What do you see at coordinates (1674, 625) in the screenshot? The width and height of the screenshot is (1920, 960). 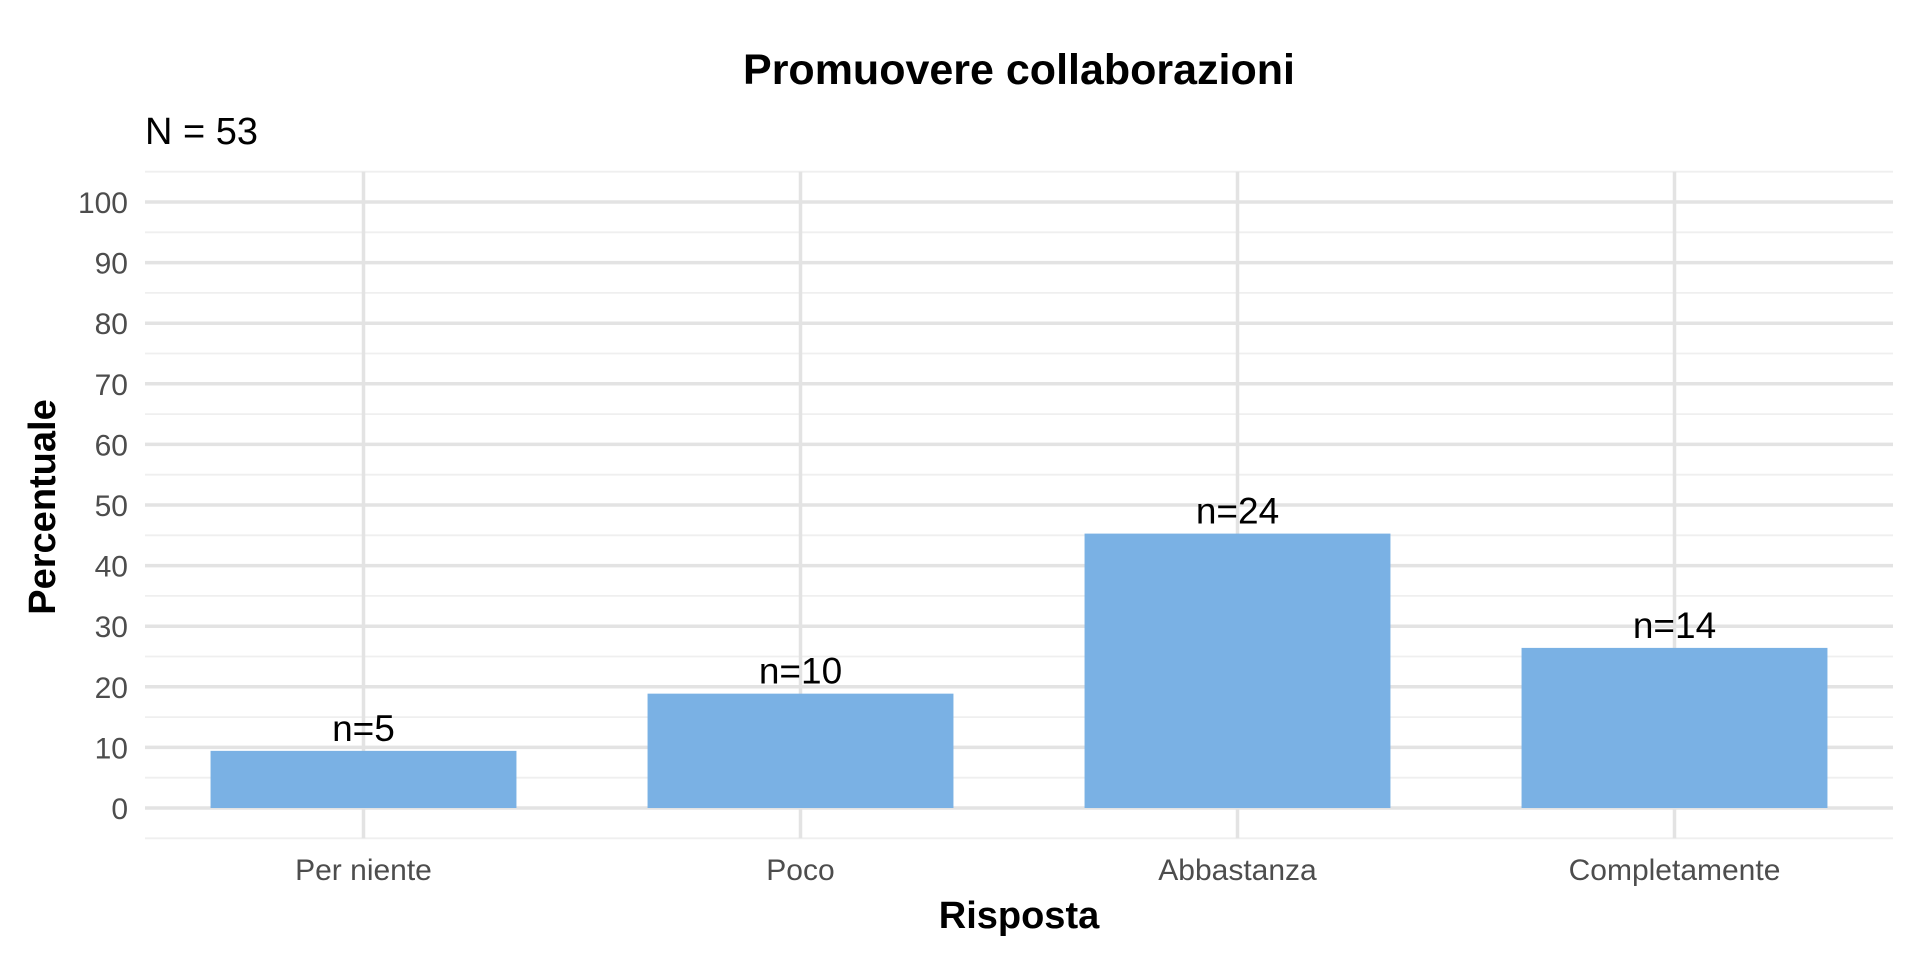 I see `data-label: n=14` at bounding box center [1674, 625].